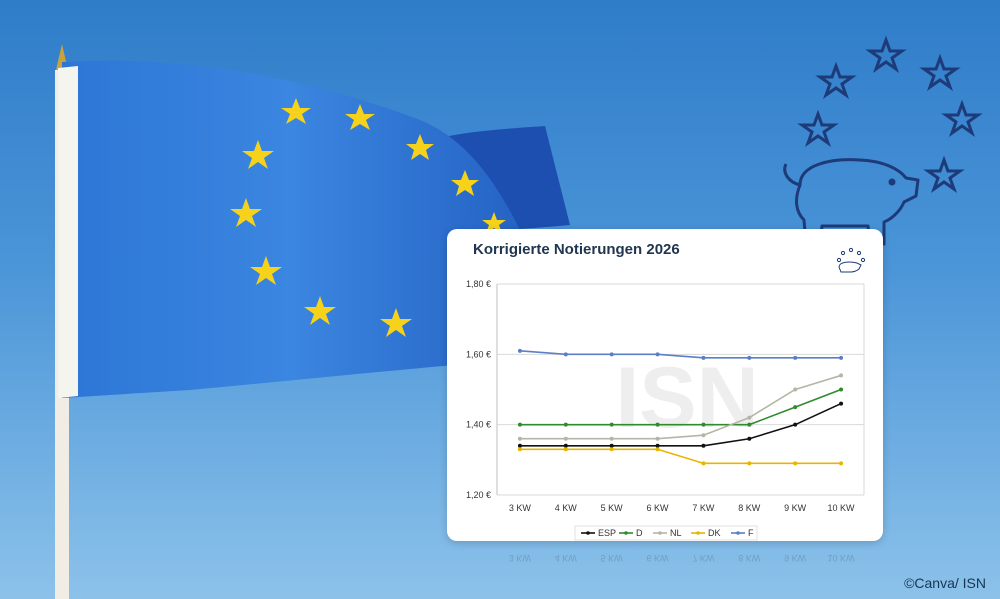 The width and height of the screenshot is (1000, 599). I want to click on x-tick-label: 5 KW, so click(612, 508).